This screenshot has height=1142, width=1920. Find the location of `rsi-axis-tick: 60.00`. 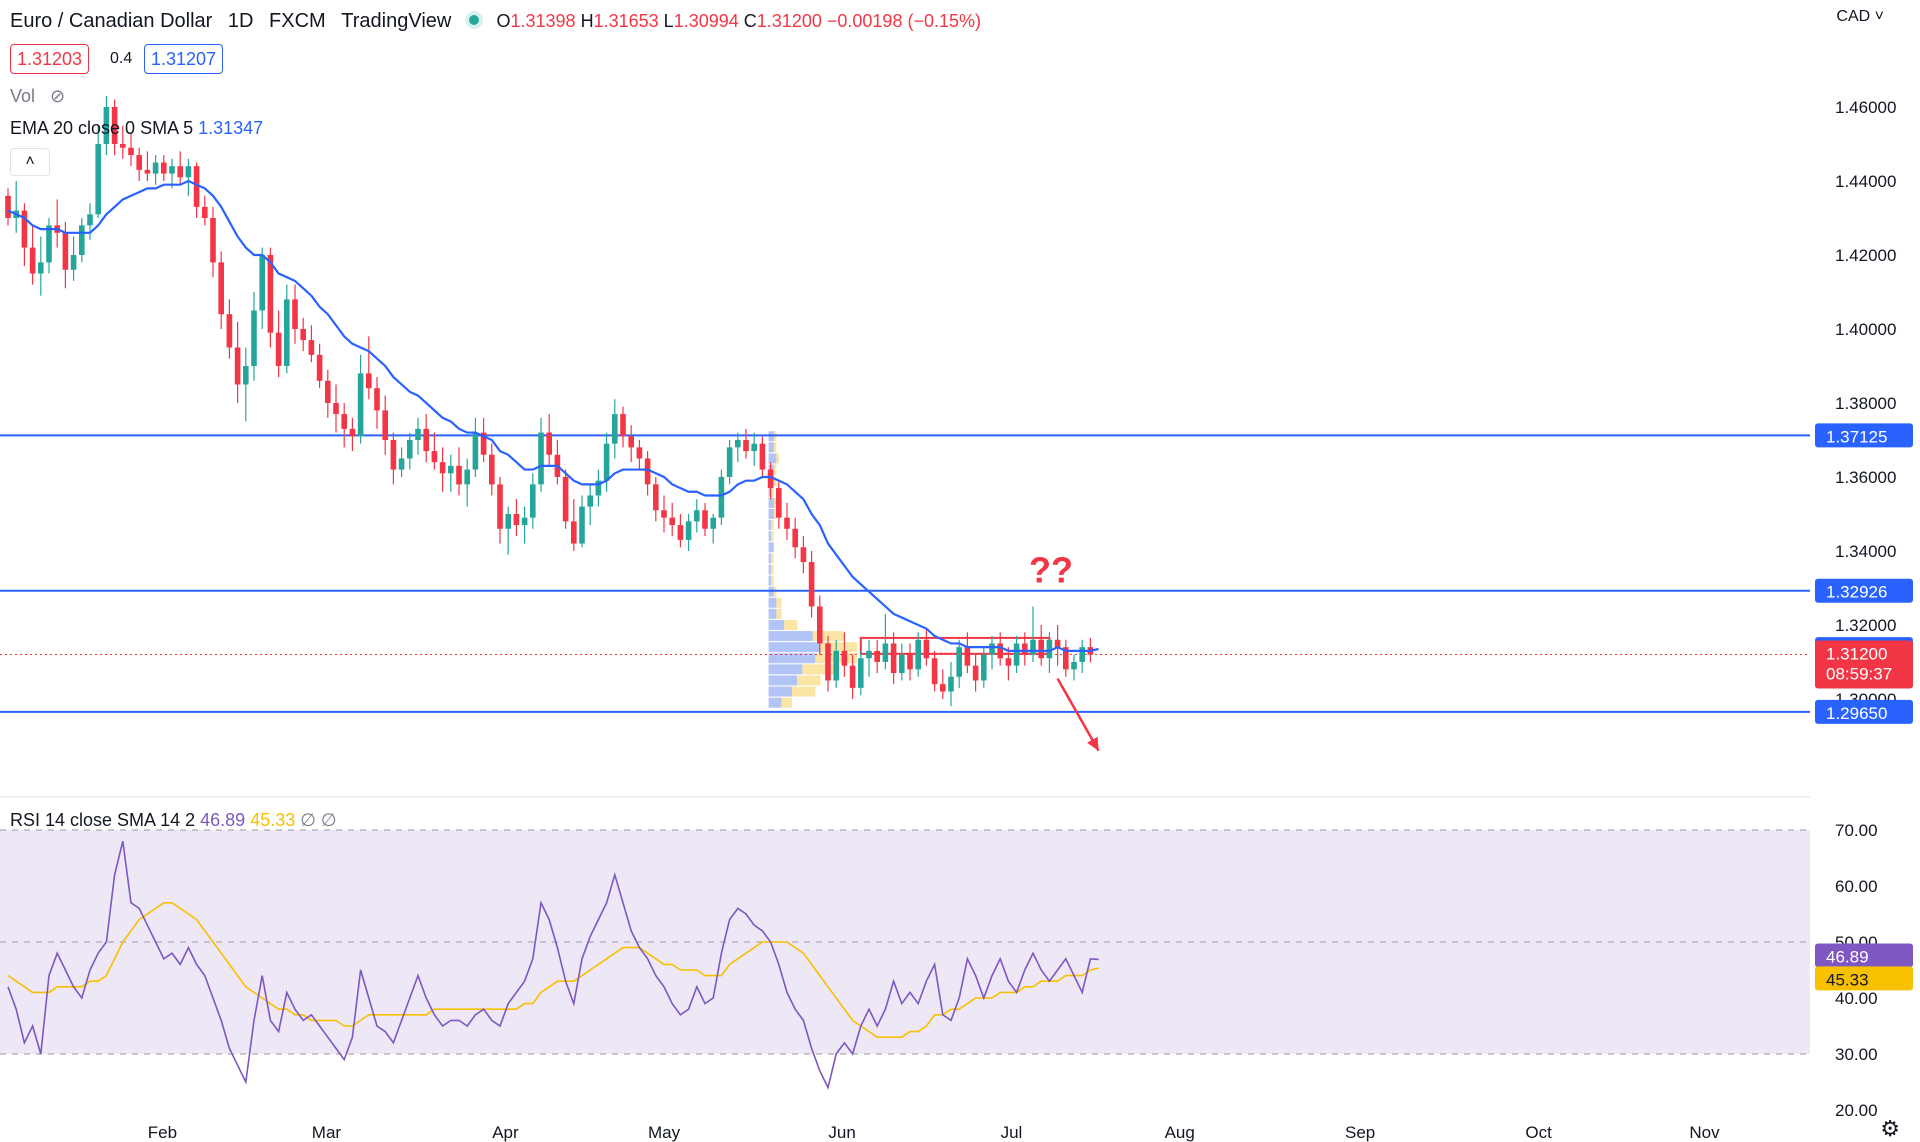

rsi-axis-tick: 60.00 is located at coordinates (1856, 886).